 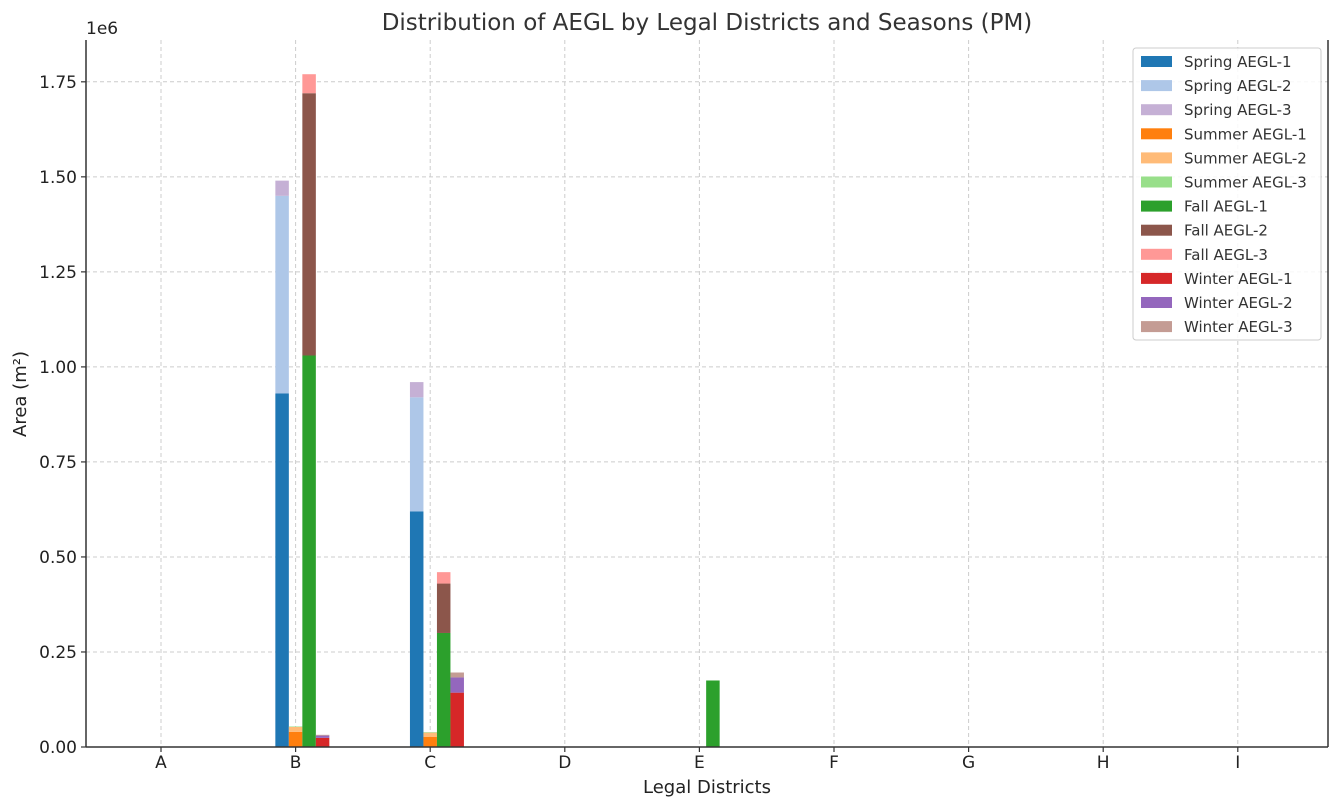 I want to click on x-tick-label: E, so click(x=699, y=763).